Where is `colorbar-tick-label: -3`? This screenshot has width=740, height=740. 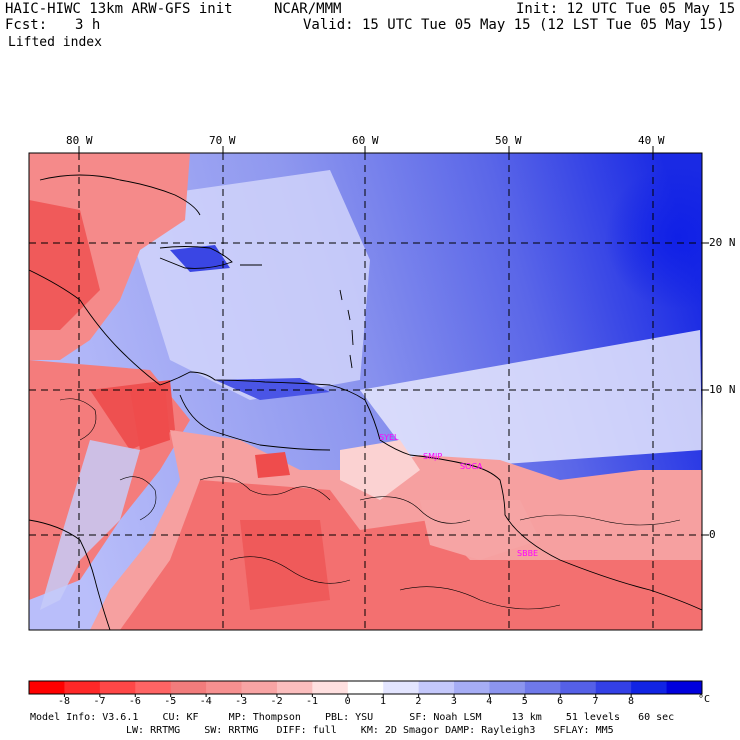 colorbar-tick-label: -3 is located at coordinates (241, 701).